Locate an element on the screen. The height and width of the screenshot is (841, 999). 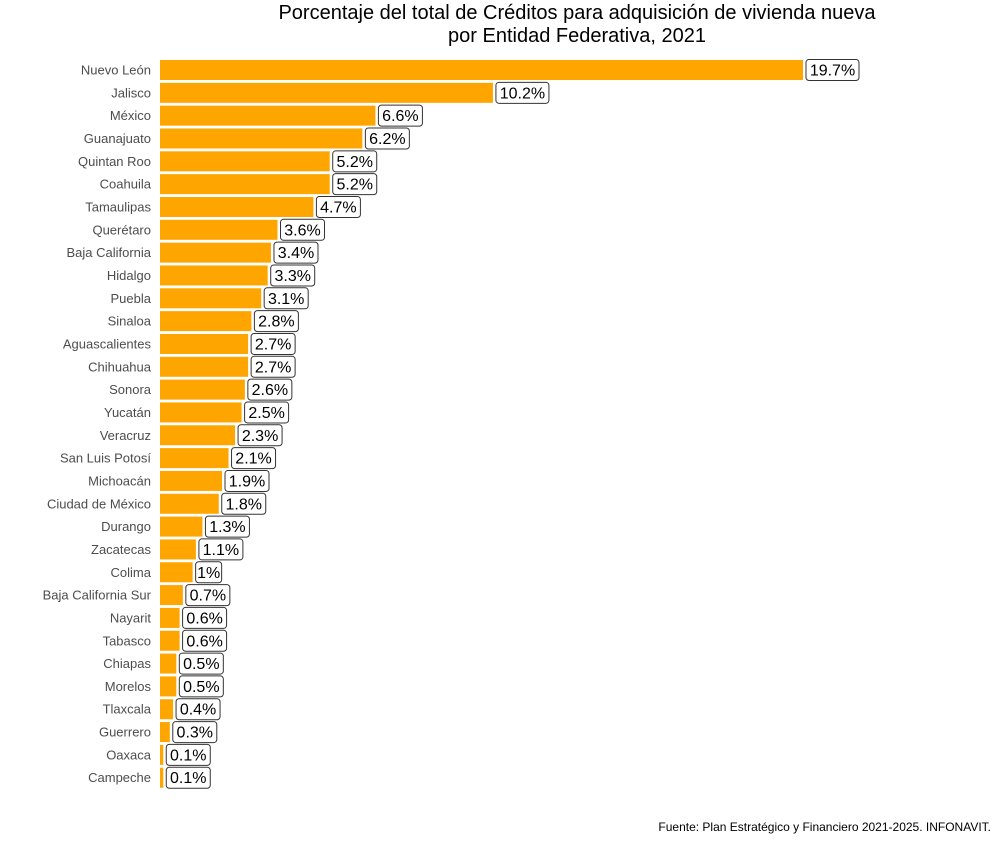
value-label: 4.7% is located at coordinates (338, 206).